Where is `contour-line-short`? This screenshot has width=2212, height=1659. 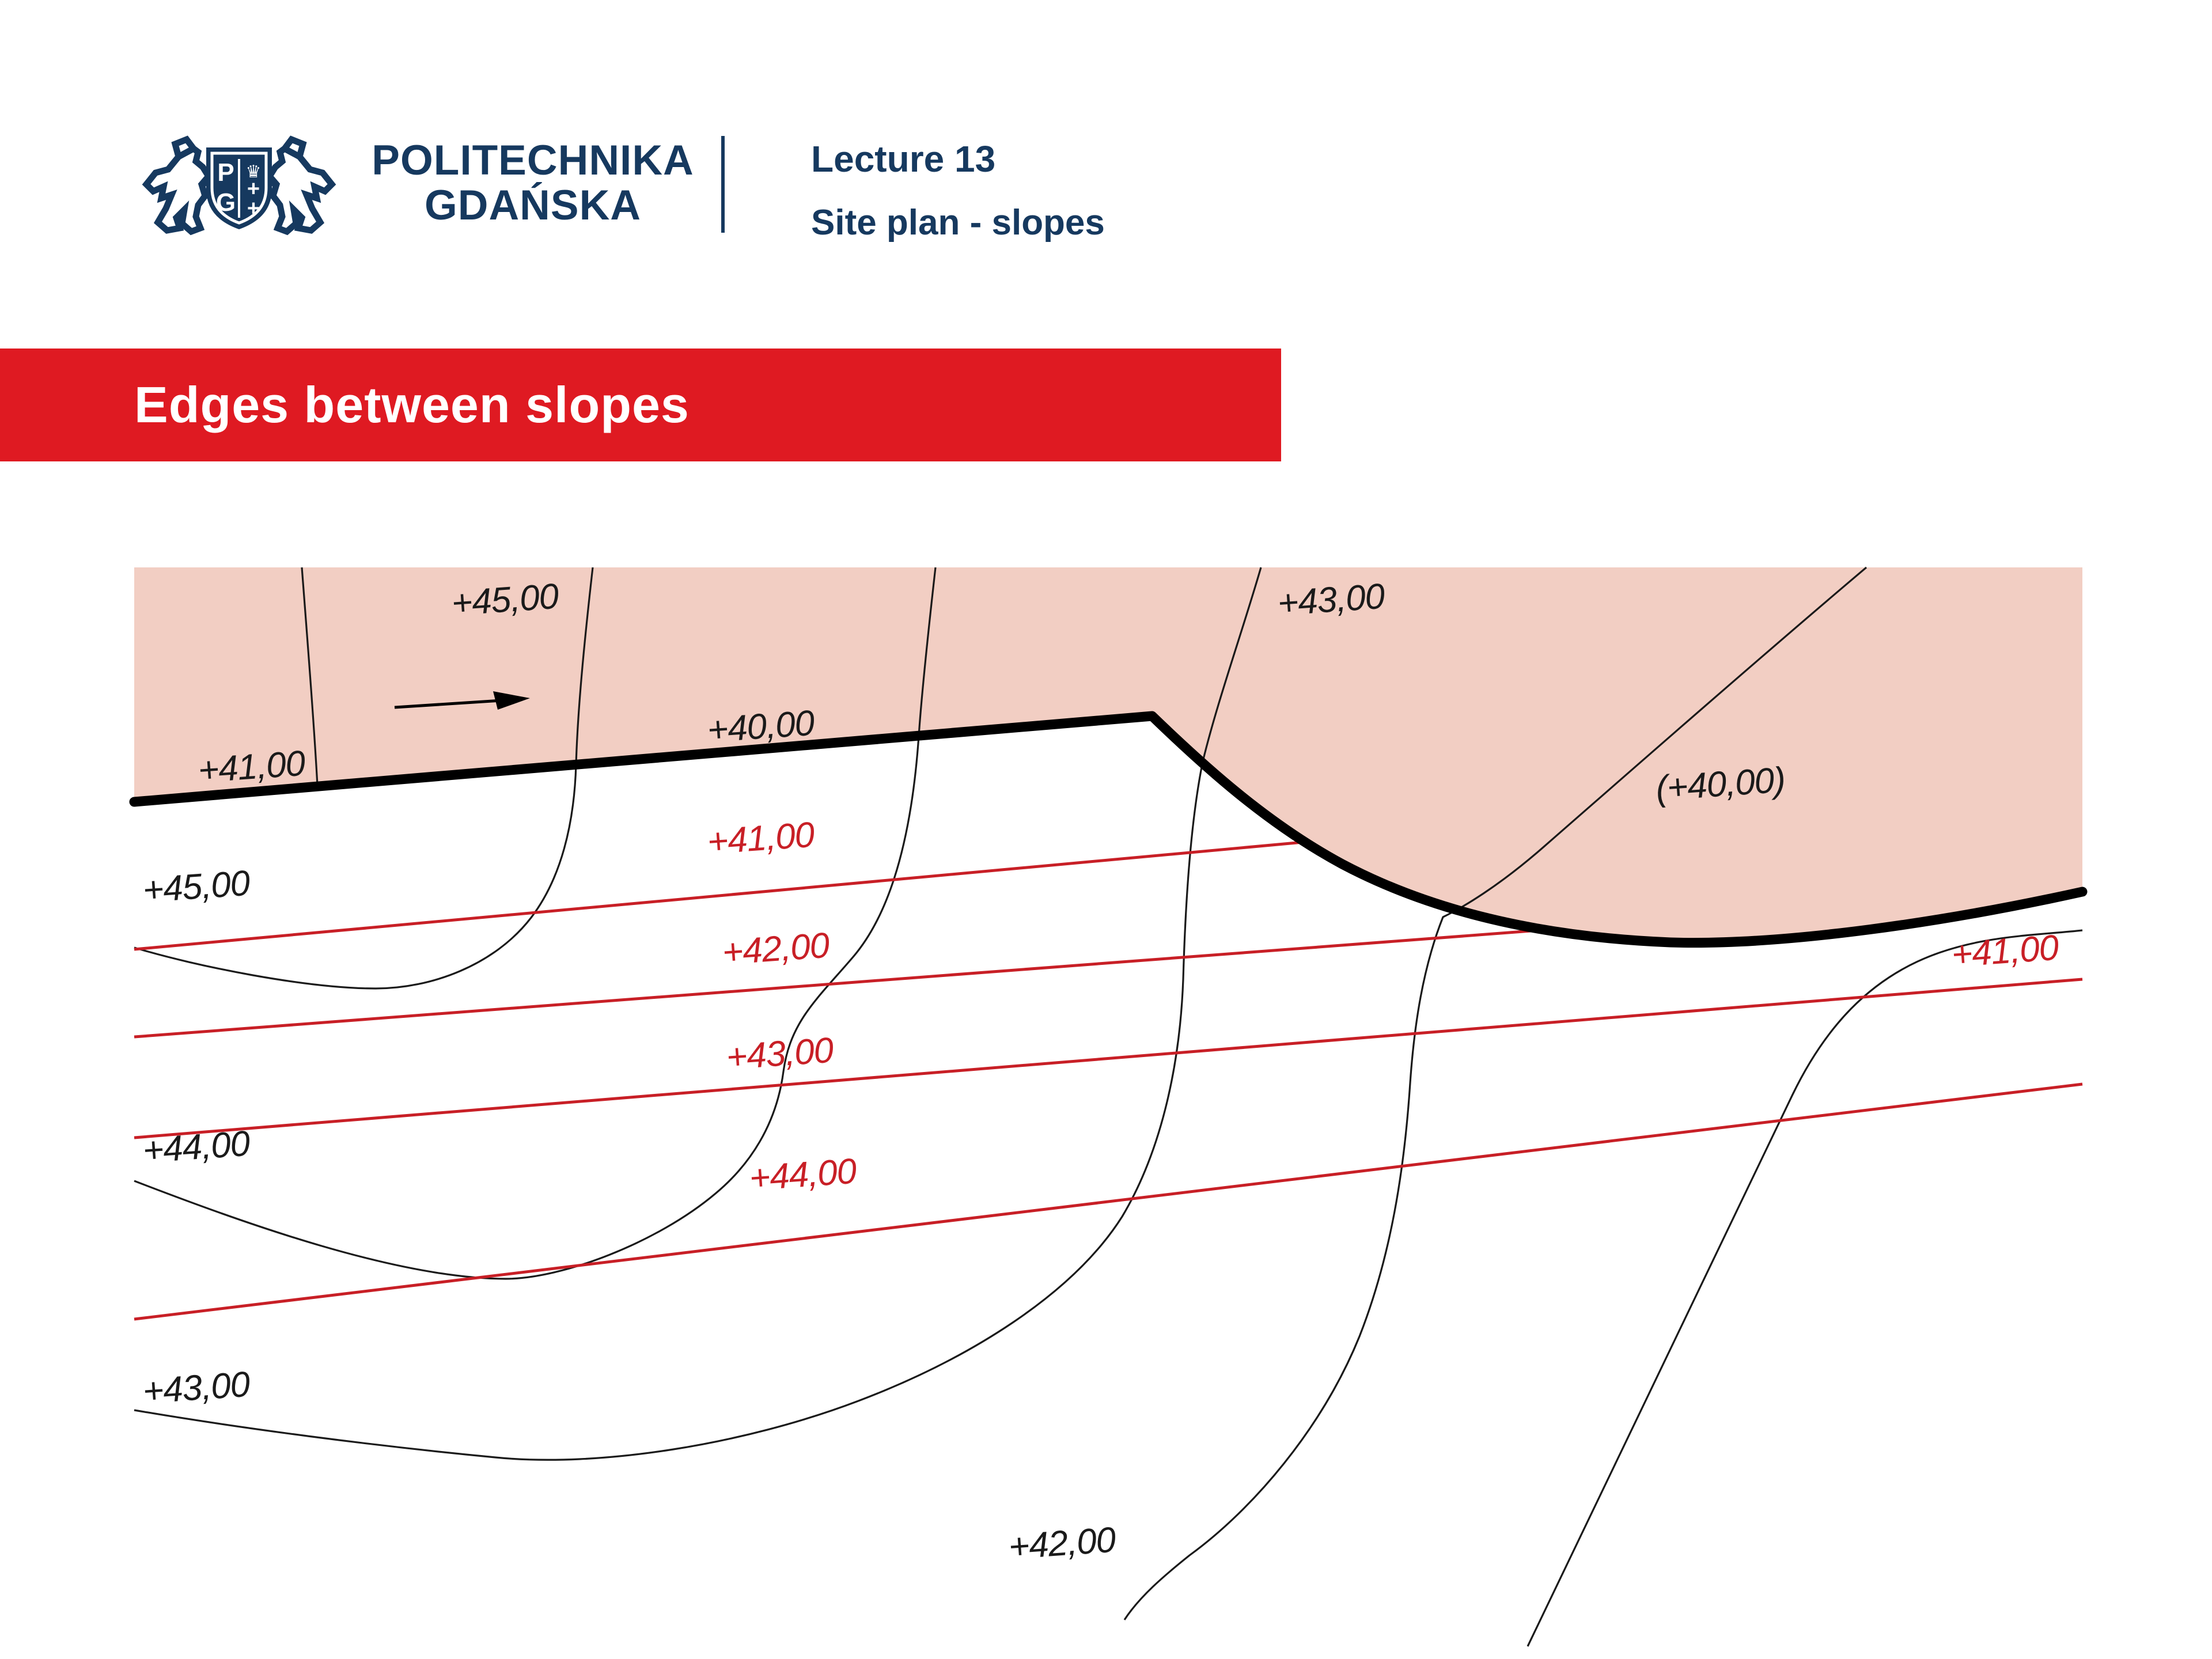
contour-line-short is located at coordinates (310, 676).